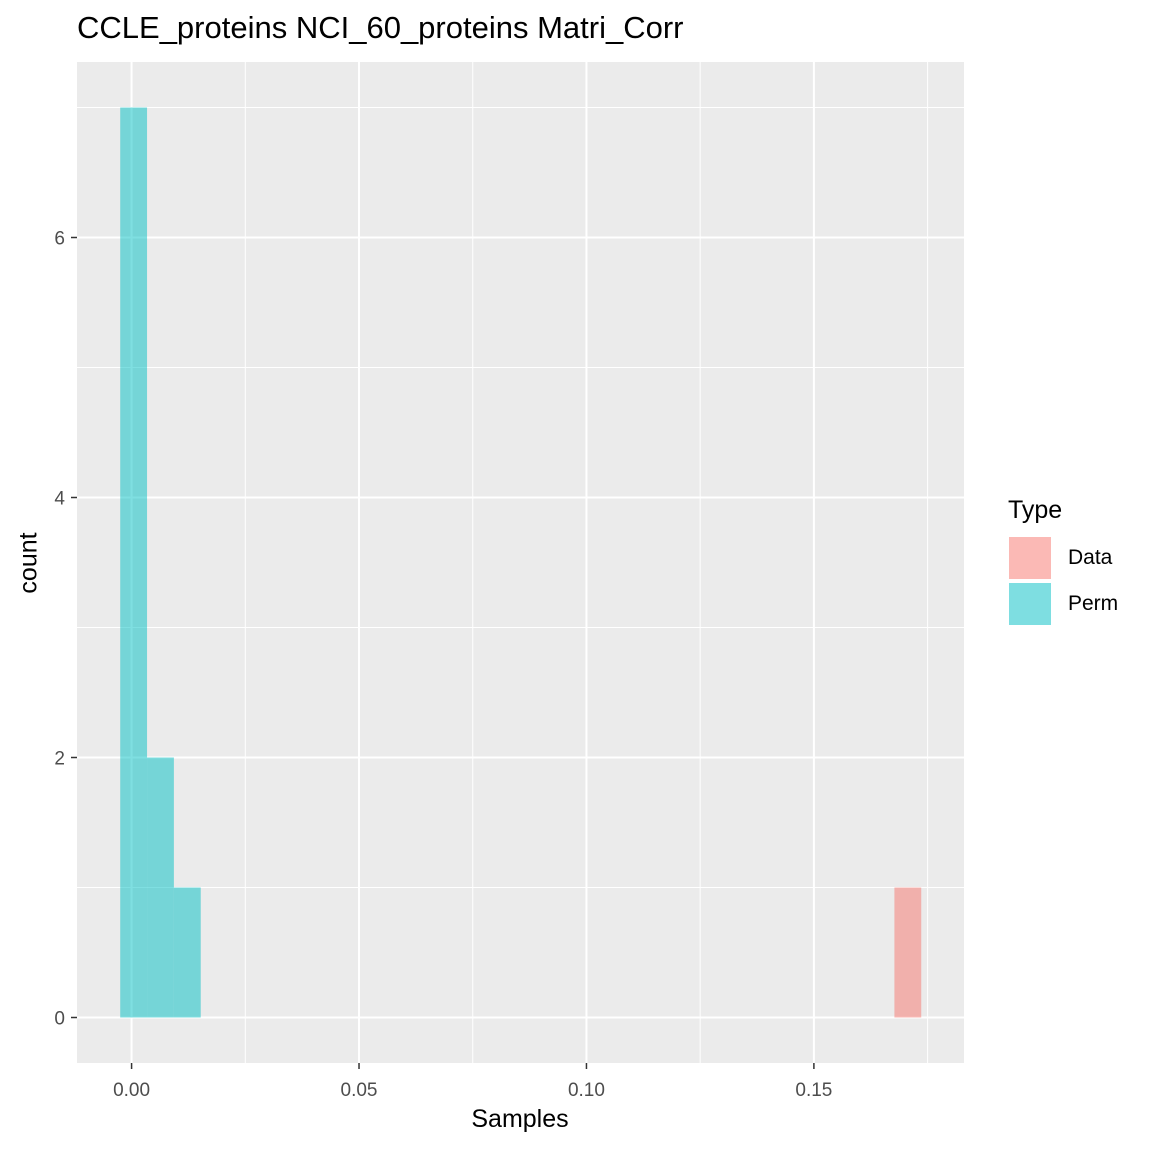 The width and height of the screenshot is (1152, 1152). Describe the element at coordinates (1063, 604) in the screenshot. I see `legend-item-perm: Perm` at that location.